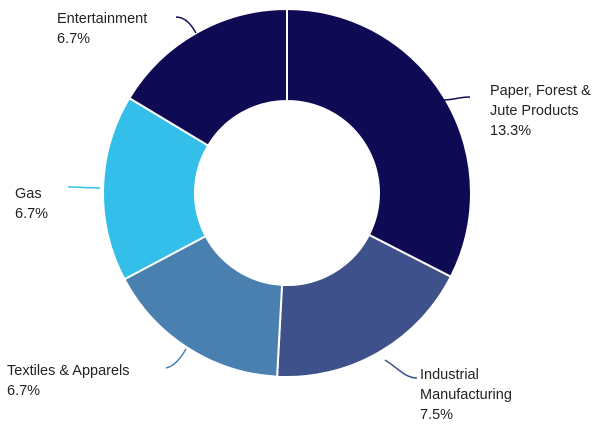 The width and height of the screenshot is (613, 427). I want to click on slice-category-label-2: Textiles & Apparels, so click(68, 371).